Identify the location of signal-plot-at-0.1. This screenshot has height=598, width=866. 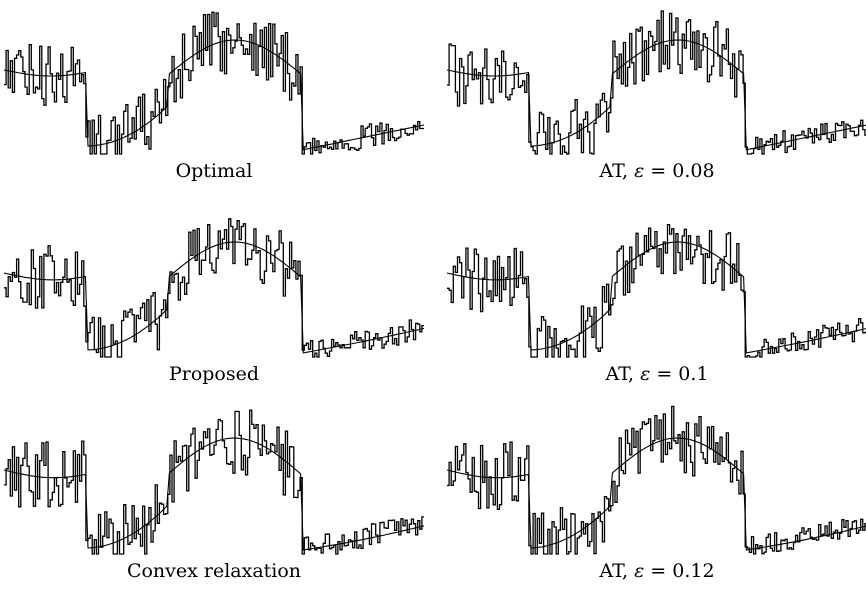
(656, 290).